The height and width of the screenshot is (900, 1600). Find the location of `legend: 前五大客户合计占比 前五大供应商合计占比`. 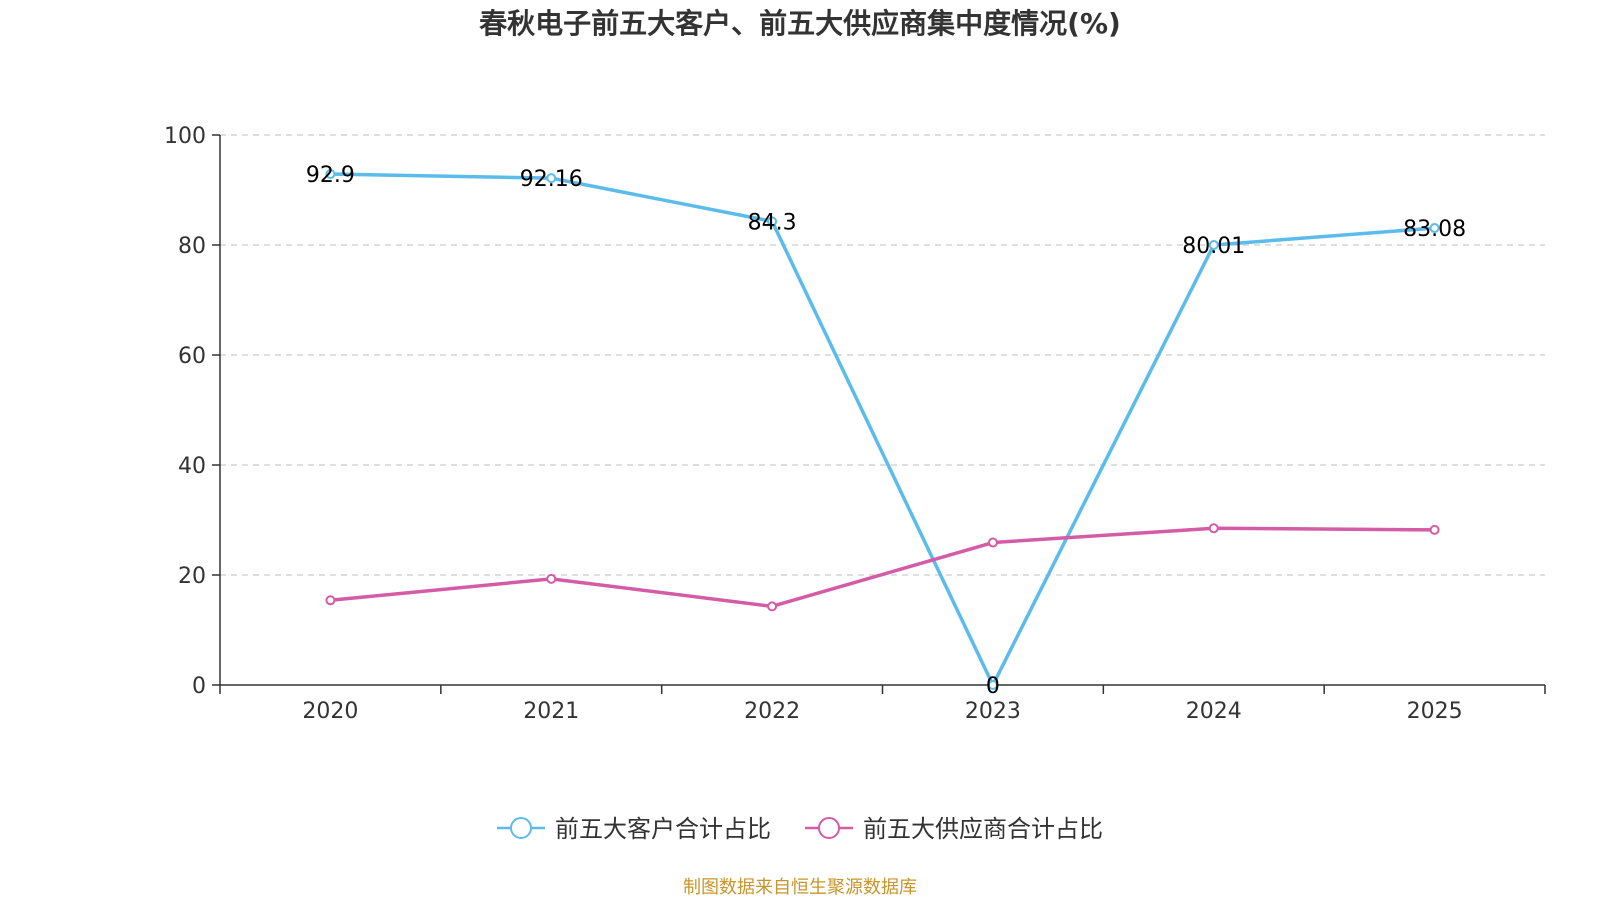

legend: 前五大客户合计占比 前五大供应商合计占比 is located at coordinates (800, 829).